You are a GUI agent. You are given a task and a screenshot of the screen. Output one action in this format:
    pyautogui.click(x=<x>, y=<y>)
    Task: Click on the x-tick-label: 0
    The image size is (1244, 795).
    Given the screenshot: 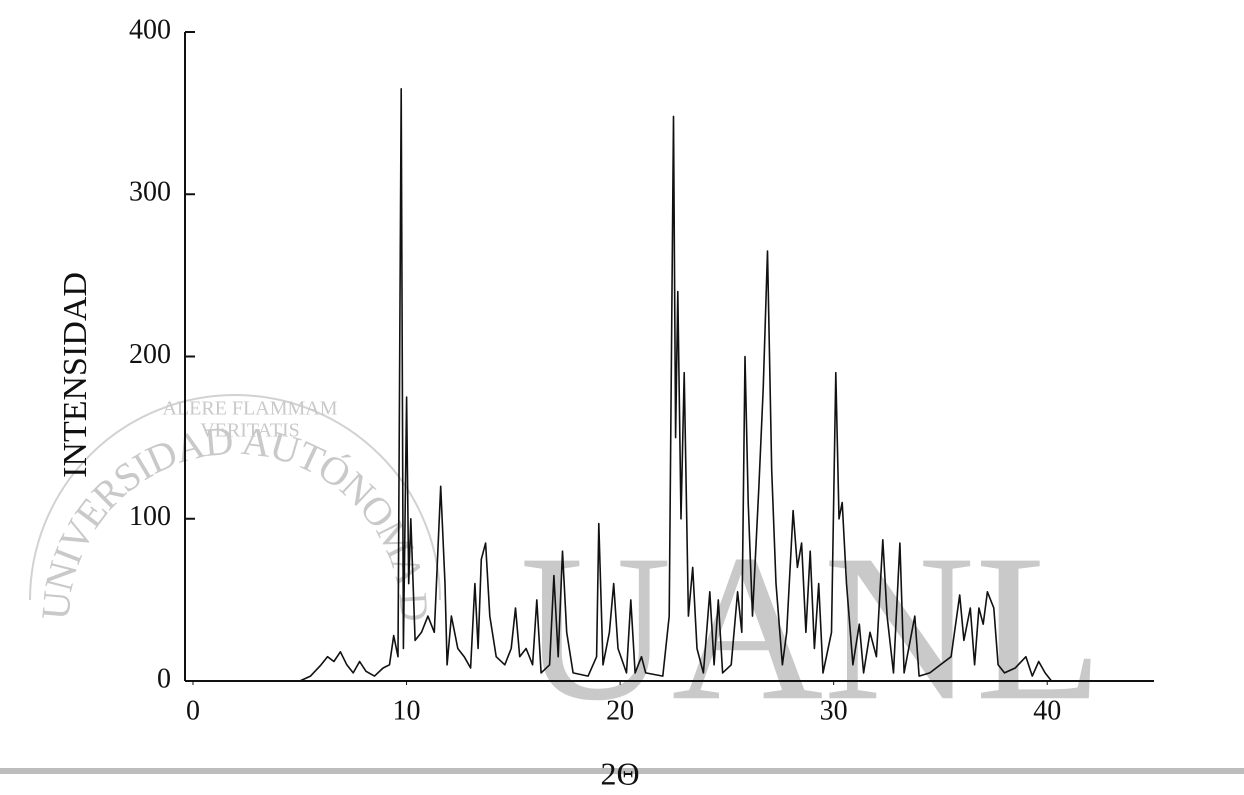 What is the action you would take?
    pyautogui.click(x=193, y=710)
    